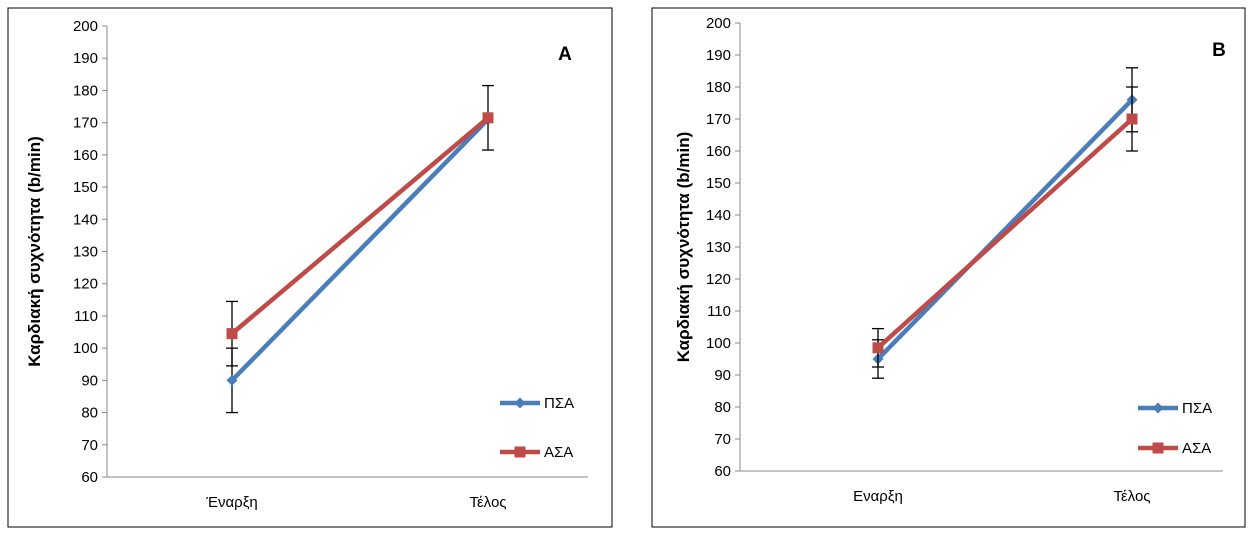  Describe the element at coordinates (878, 496) in the screenshot. I see `x-category-label: Εναρξη` at that location.